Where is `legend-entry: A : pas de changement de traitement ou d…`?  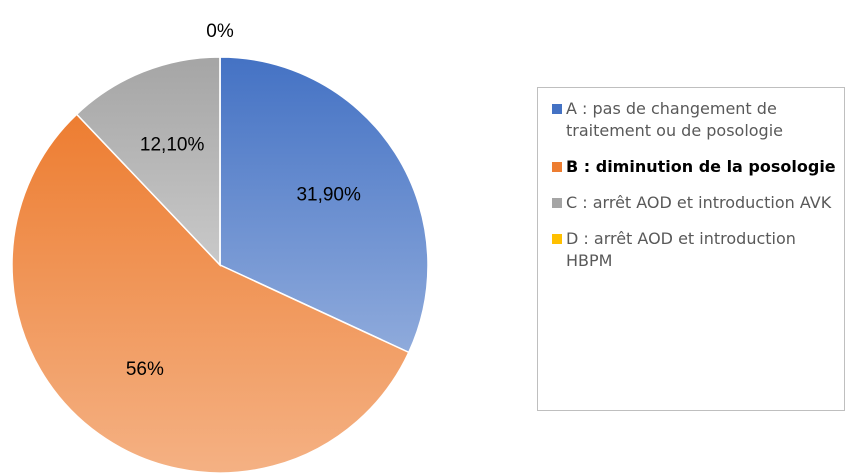
legend-entry: A : pas de changement de traitement ou d… is located at coordinates (698, 120).